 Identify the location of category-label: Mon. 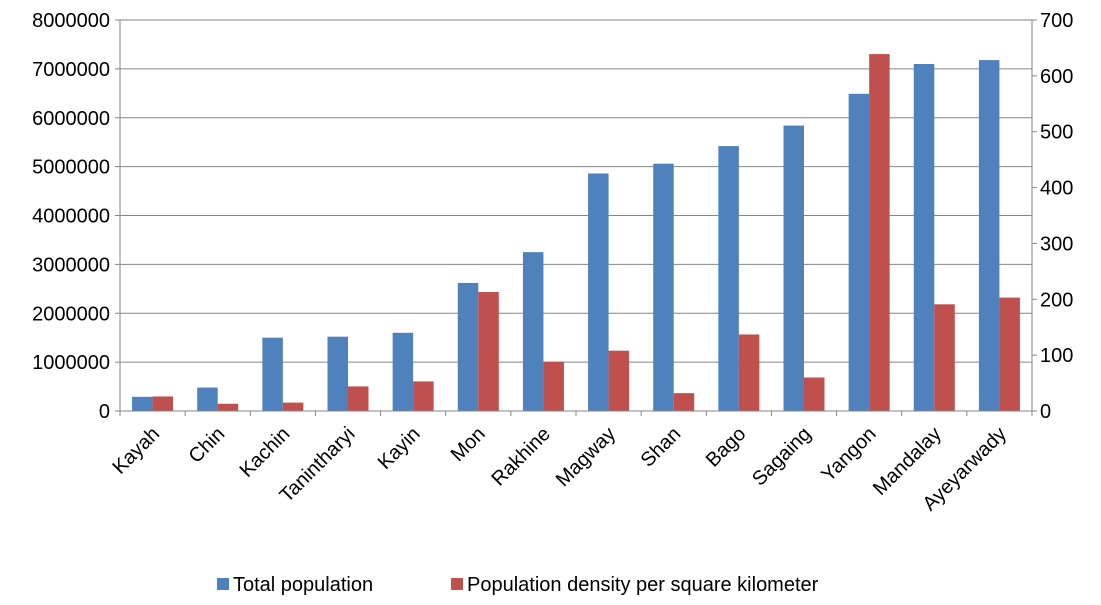
(468, 444).